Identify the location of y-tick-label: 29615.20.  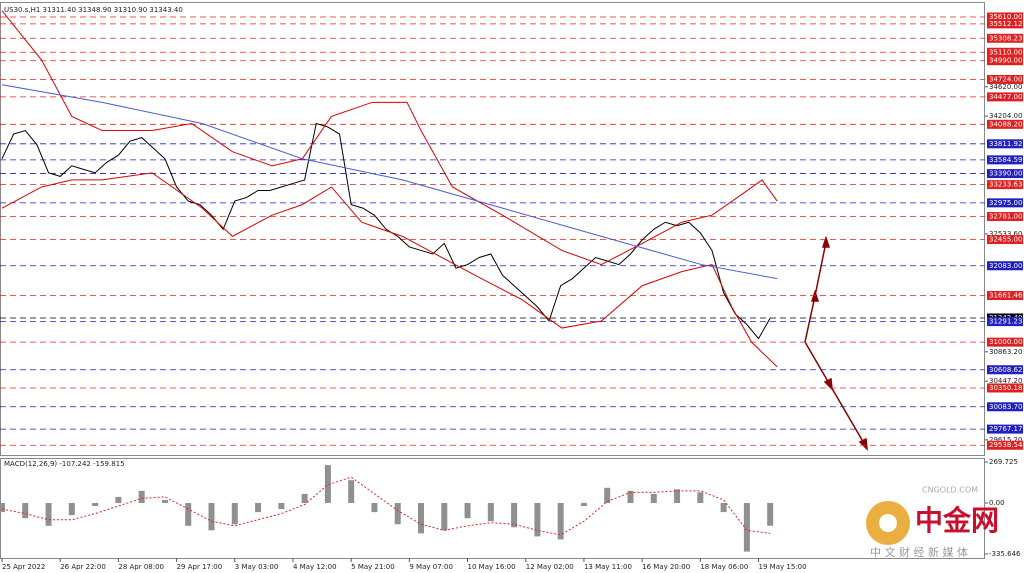
(1005, 440).